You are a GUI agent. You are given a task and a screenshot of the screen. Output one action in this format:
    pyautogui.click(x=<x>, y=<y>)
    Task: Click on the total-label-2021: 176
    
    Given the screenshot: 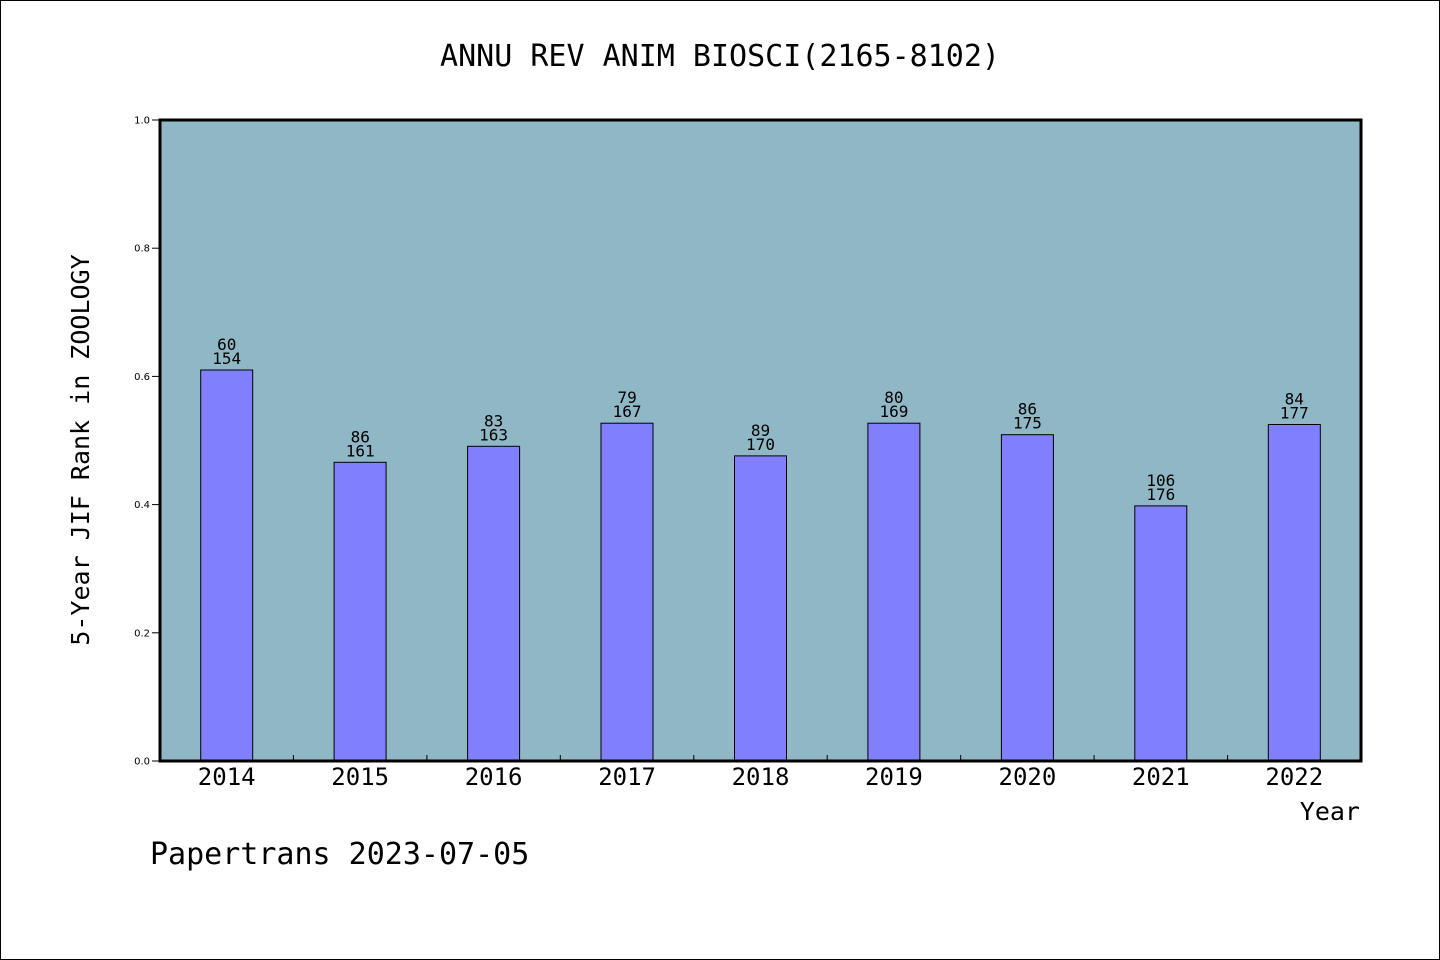 What is the action you would take?
    pyautogui.click(x=1160, y=494)
    